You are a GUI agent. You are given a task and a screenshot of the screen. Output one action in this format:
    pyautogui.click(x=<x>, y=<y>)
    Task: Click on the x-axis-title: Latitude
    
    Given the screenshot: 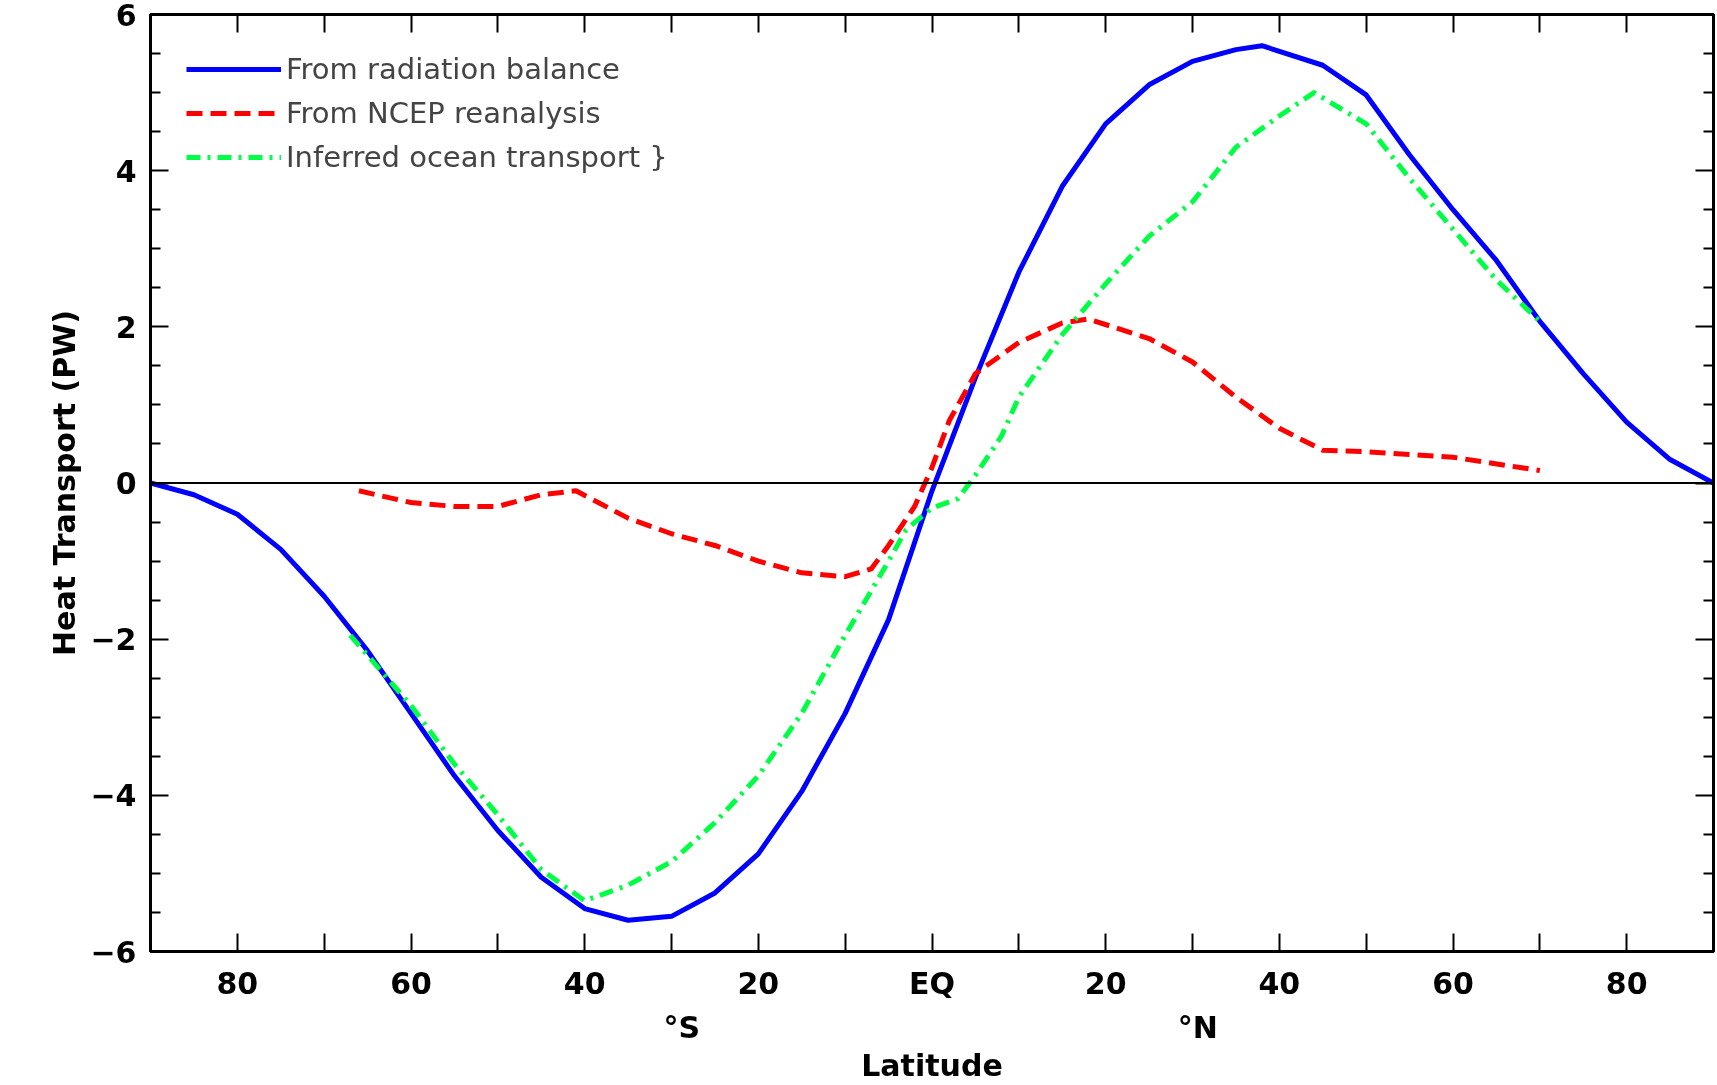 What is the action you would take?
    pyautogui.click(x=932, y=1065)
    